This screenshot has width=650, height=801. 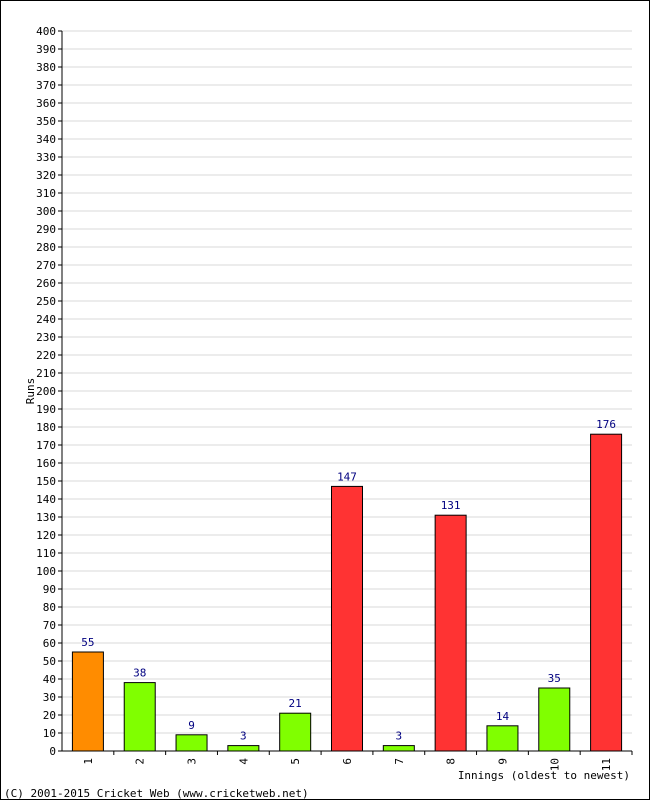 What do you see at coordinates (30, 391) in the screenshot?
I see `y-axis-label: Runs` at bounding box center [30, 391].